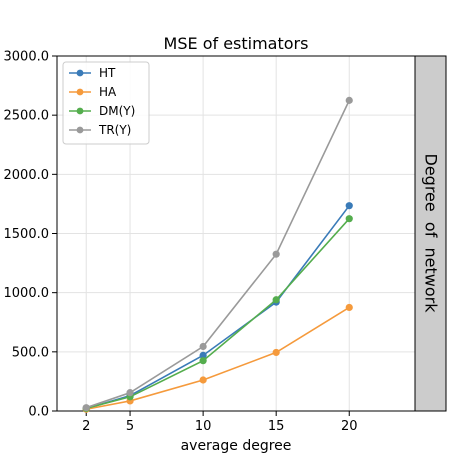  Describe the element at coordinates (27, 234) in the screenshot. I see `y-tick-label: 1500.0` at that location.